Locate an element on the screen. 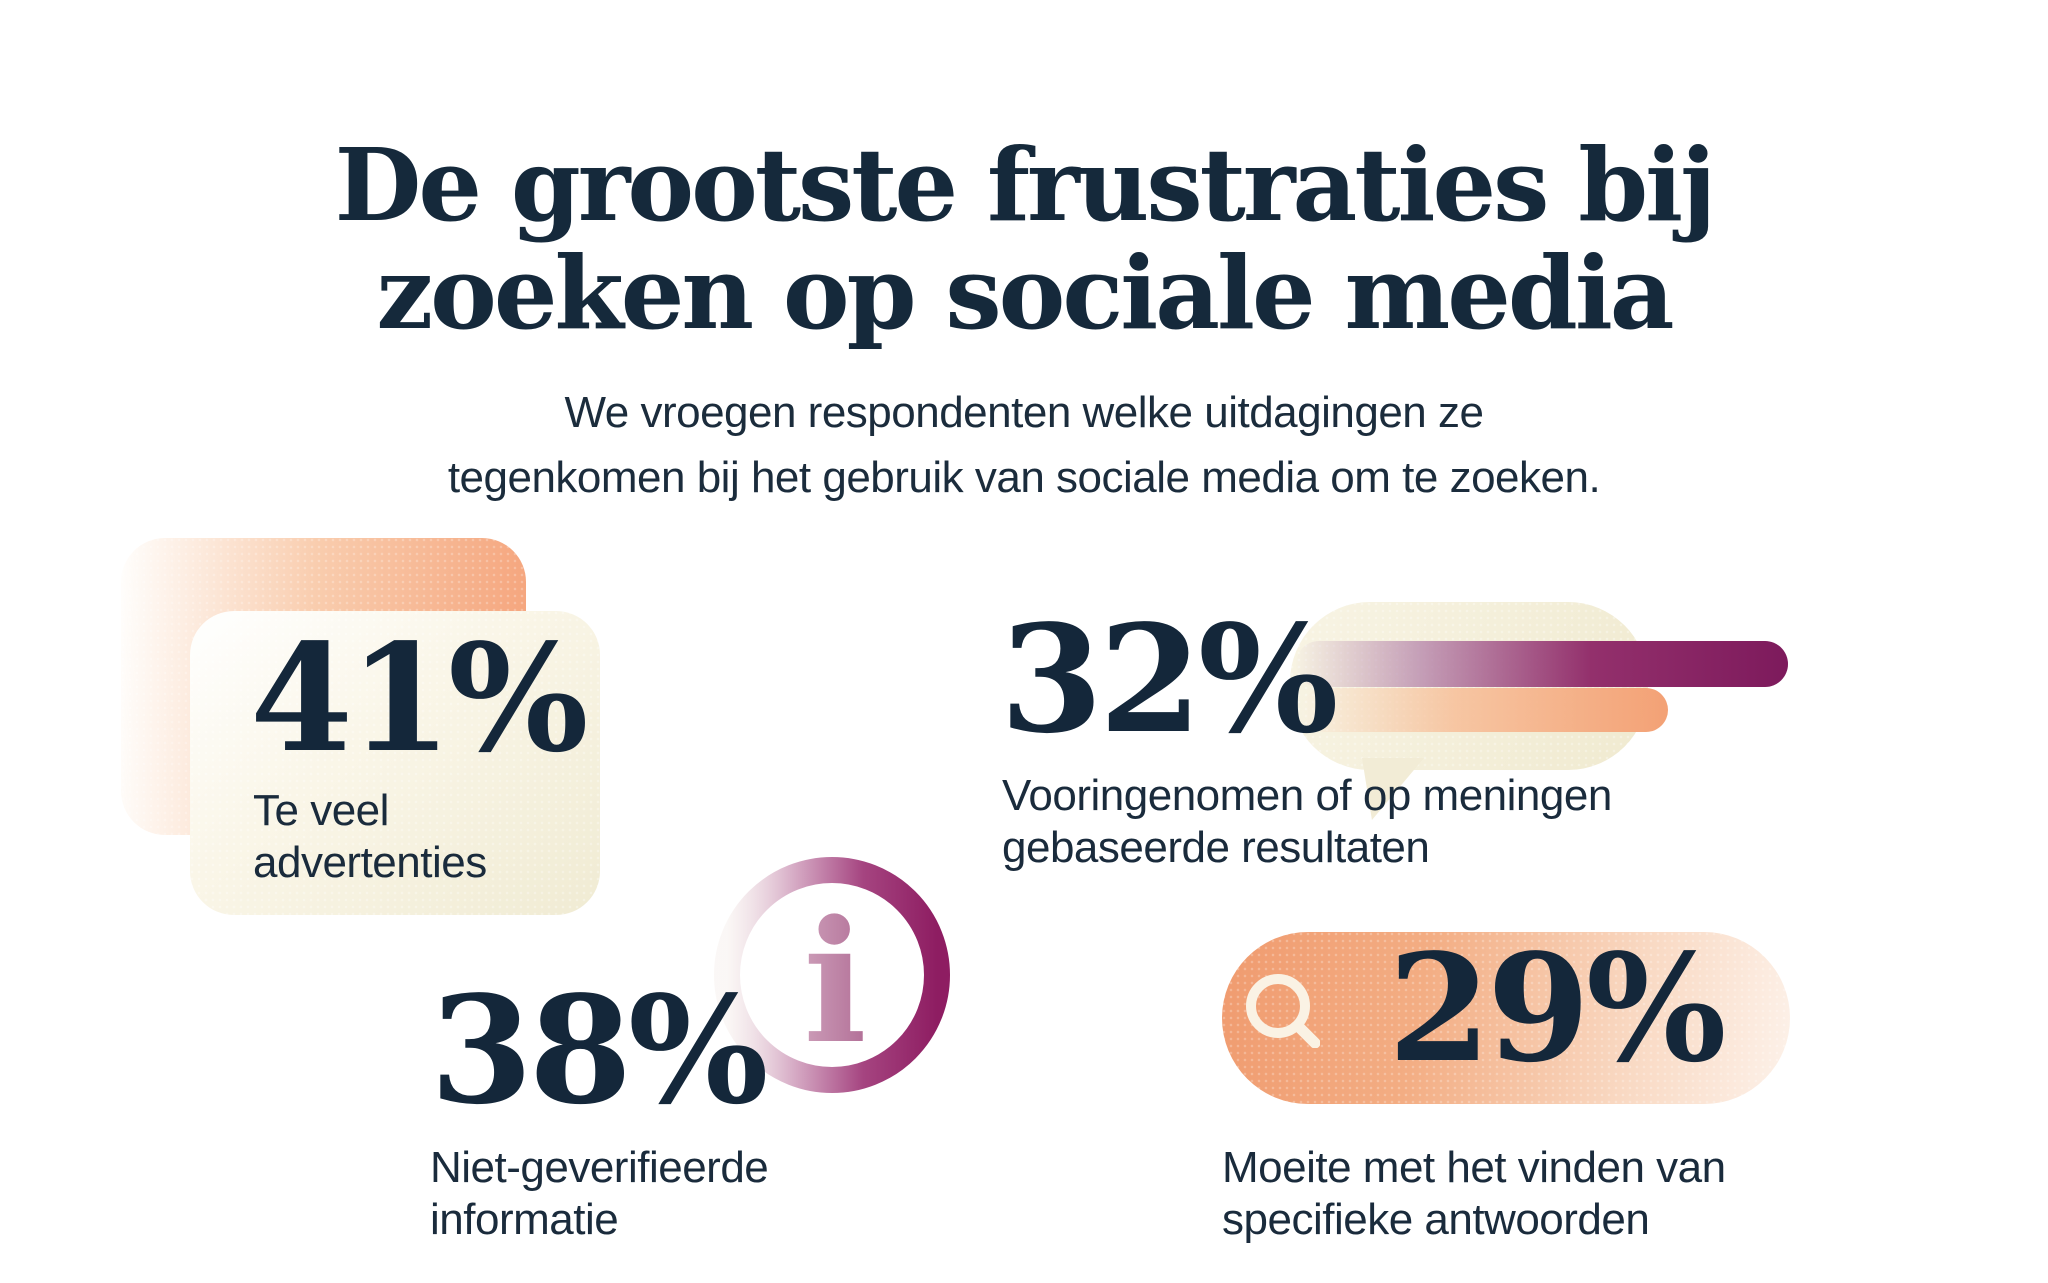 The width and height of the screenshot is (2048, 1283). search-pill is located at coordinates (1506, 1018).